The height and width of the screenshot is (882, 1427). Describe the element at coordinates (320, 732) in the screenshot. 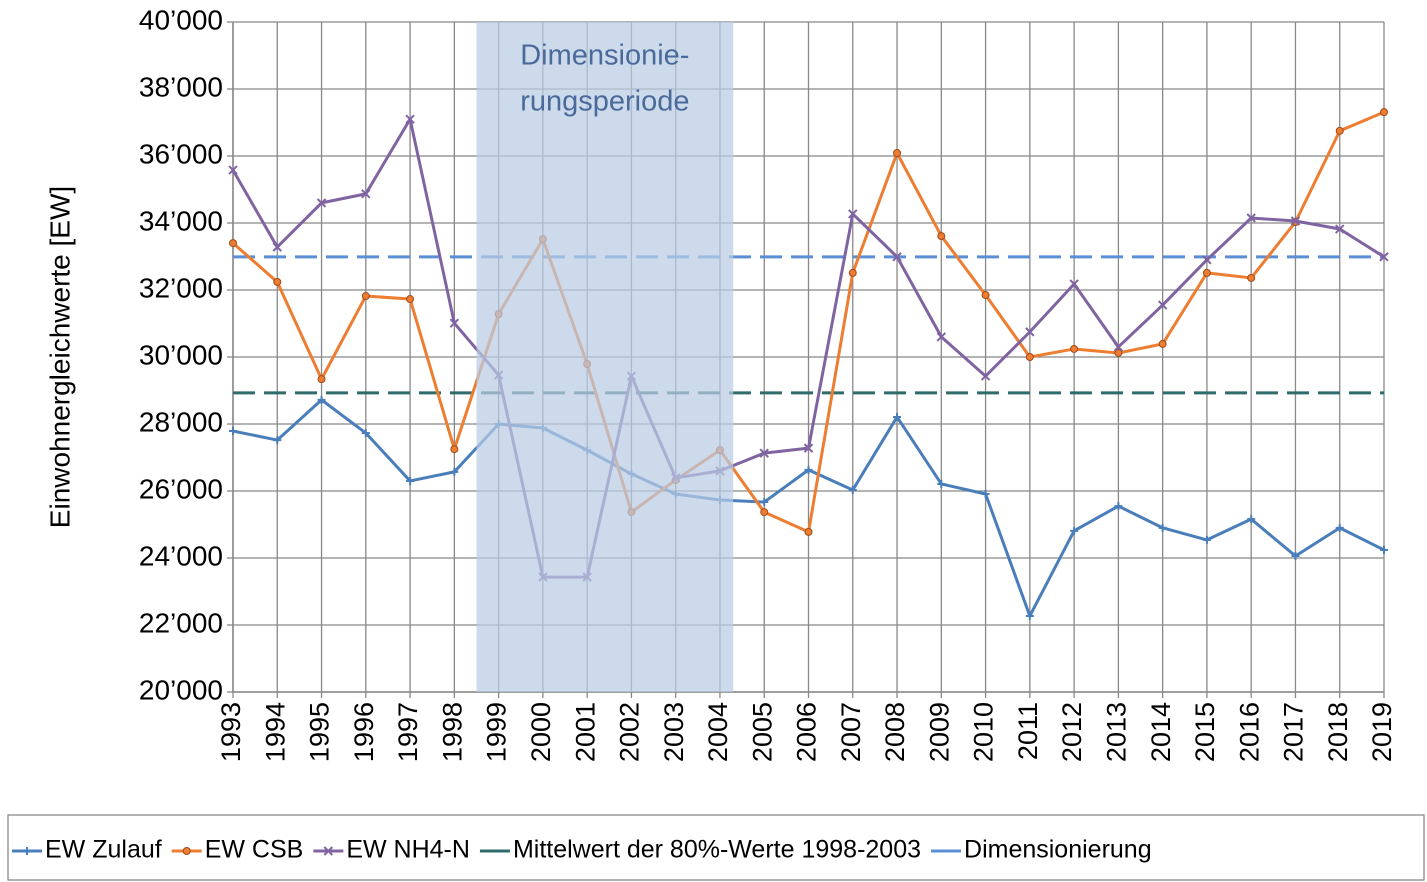

I see `x-tick-label: 1995` at that location.